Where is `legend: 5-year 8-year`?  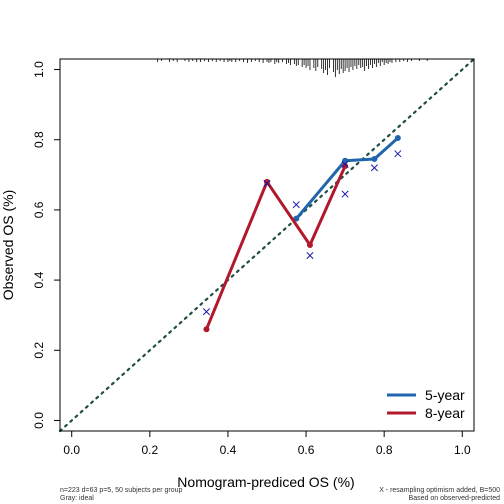 legend: 5-year 8-year is located at coordinates (426, 404).